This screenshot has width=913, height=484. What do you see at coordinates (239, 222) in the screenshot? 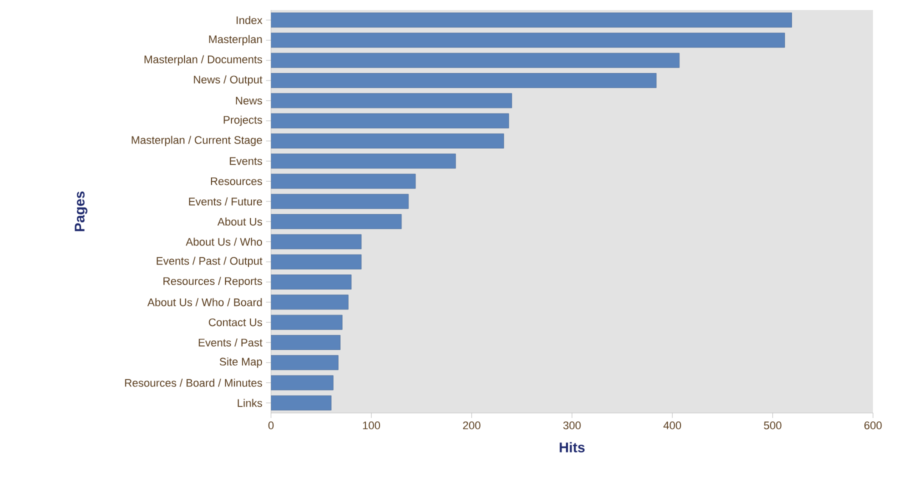
I see `y-tick-label: About Us` at bounding box center [239, 222].